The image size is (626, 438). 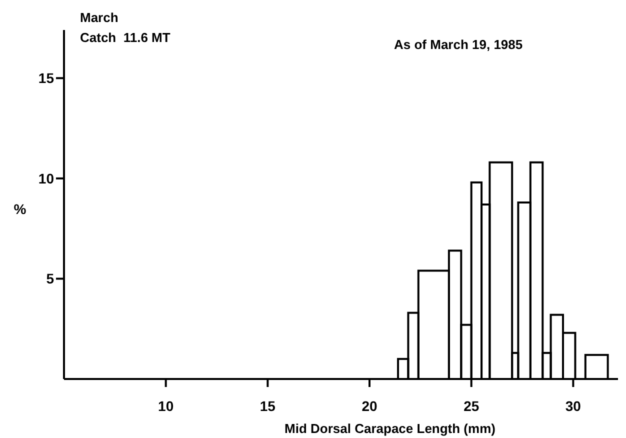 What do you see at coordinates (50, 278) in the screenshot?
I see `y-tick-label: 5` at bounding box center [50, 278].